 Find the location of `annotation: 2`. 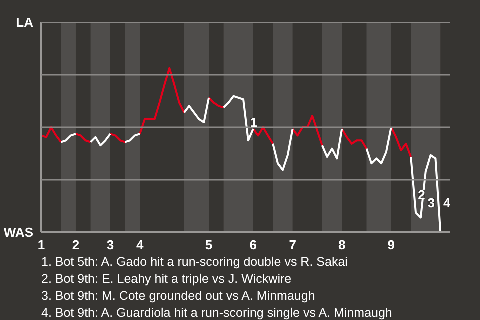

annotation: 2 is located at coordinates (422, 194).